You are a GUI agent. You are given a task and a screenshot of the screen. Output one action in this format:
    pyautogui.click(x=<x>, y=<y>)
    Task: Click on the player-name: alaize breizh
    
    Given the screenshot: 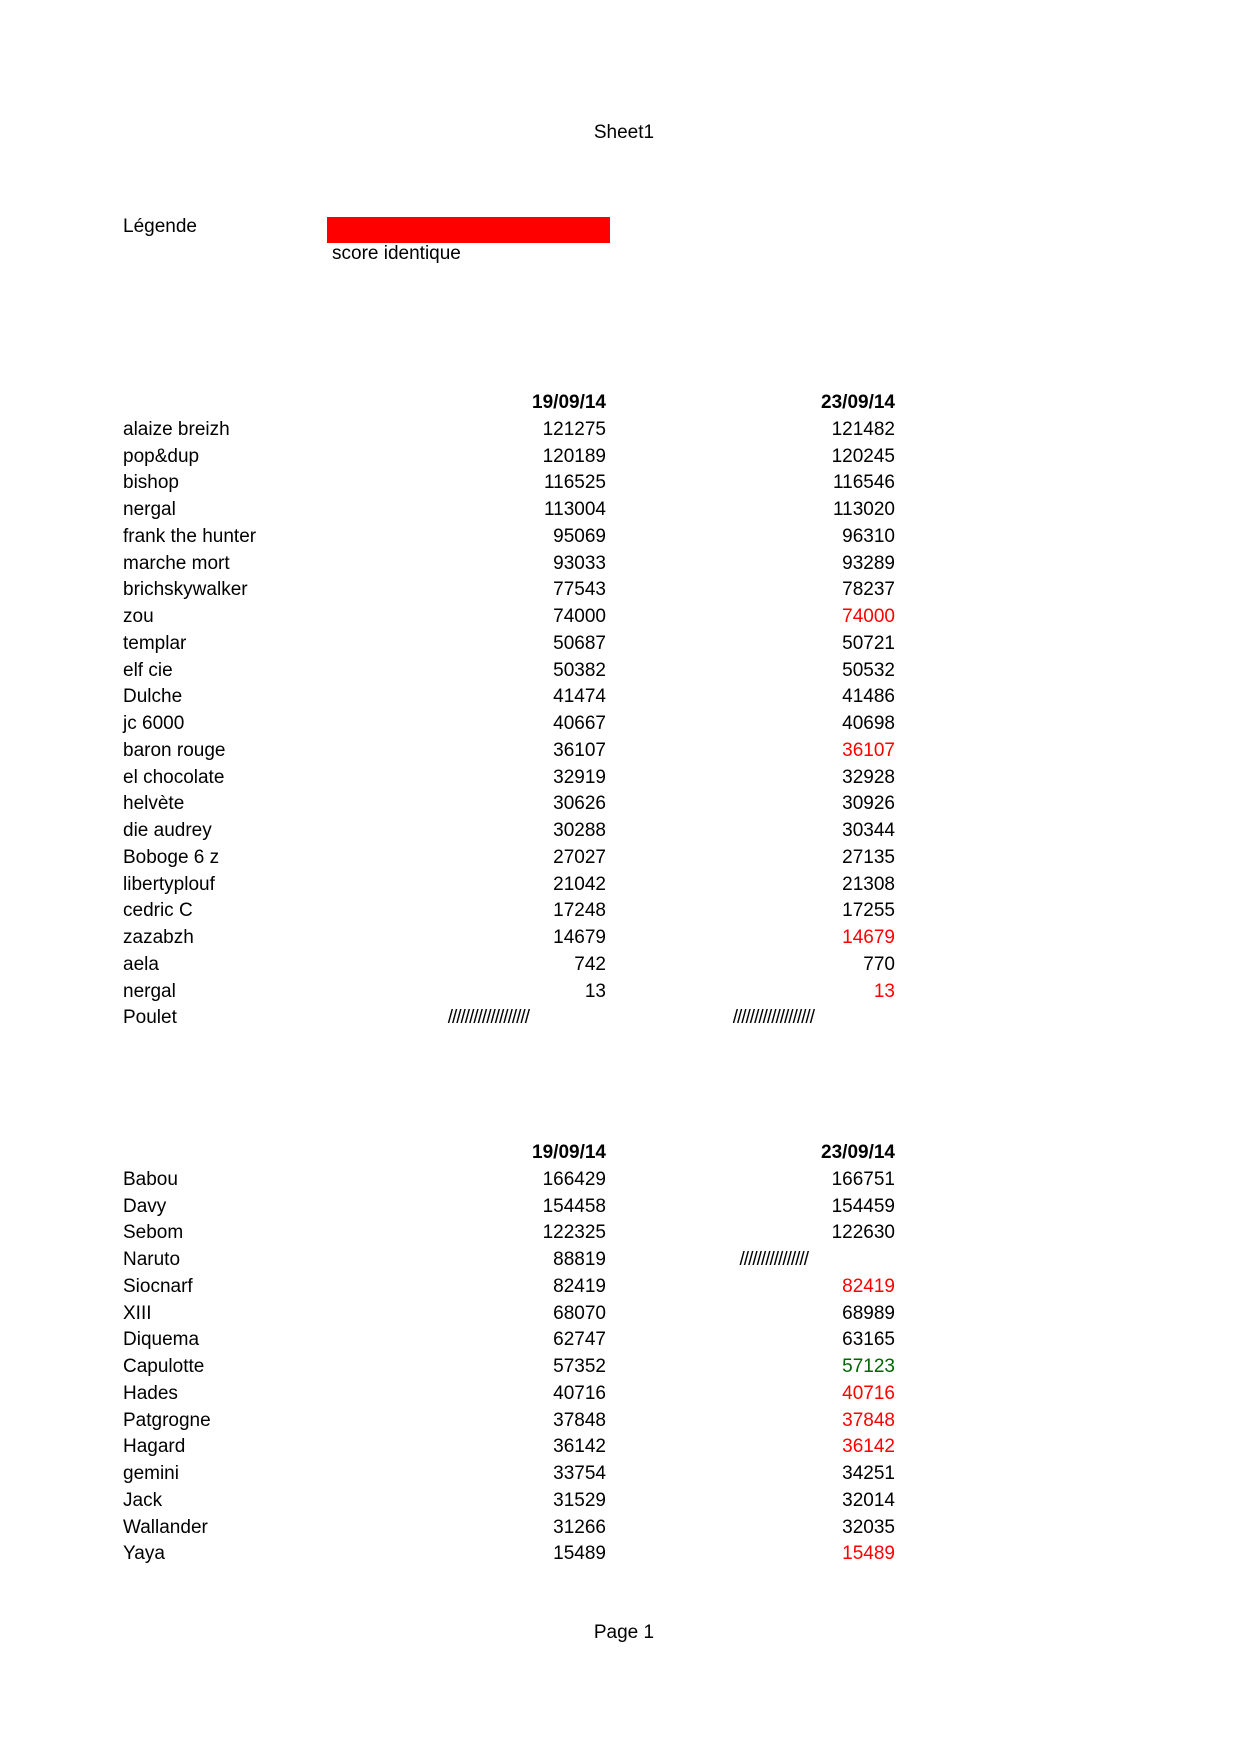 What is the action you would take?
    pyautogui.click(x=176, y=429)
    